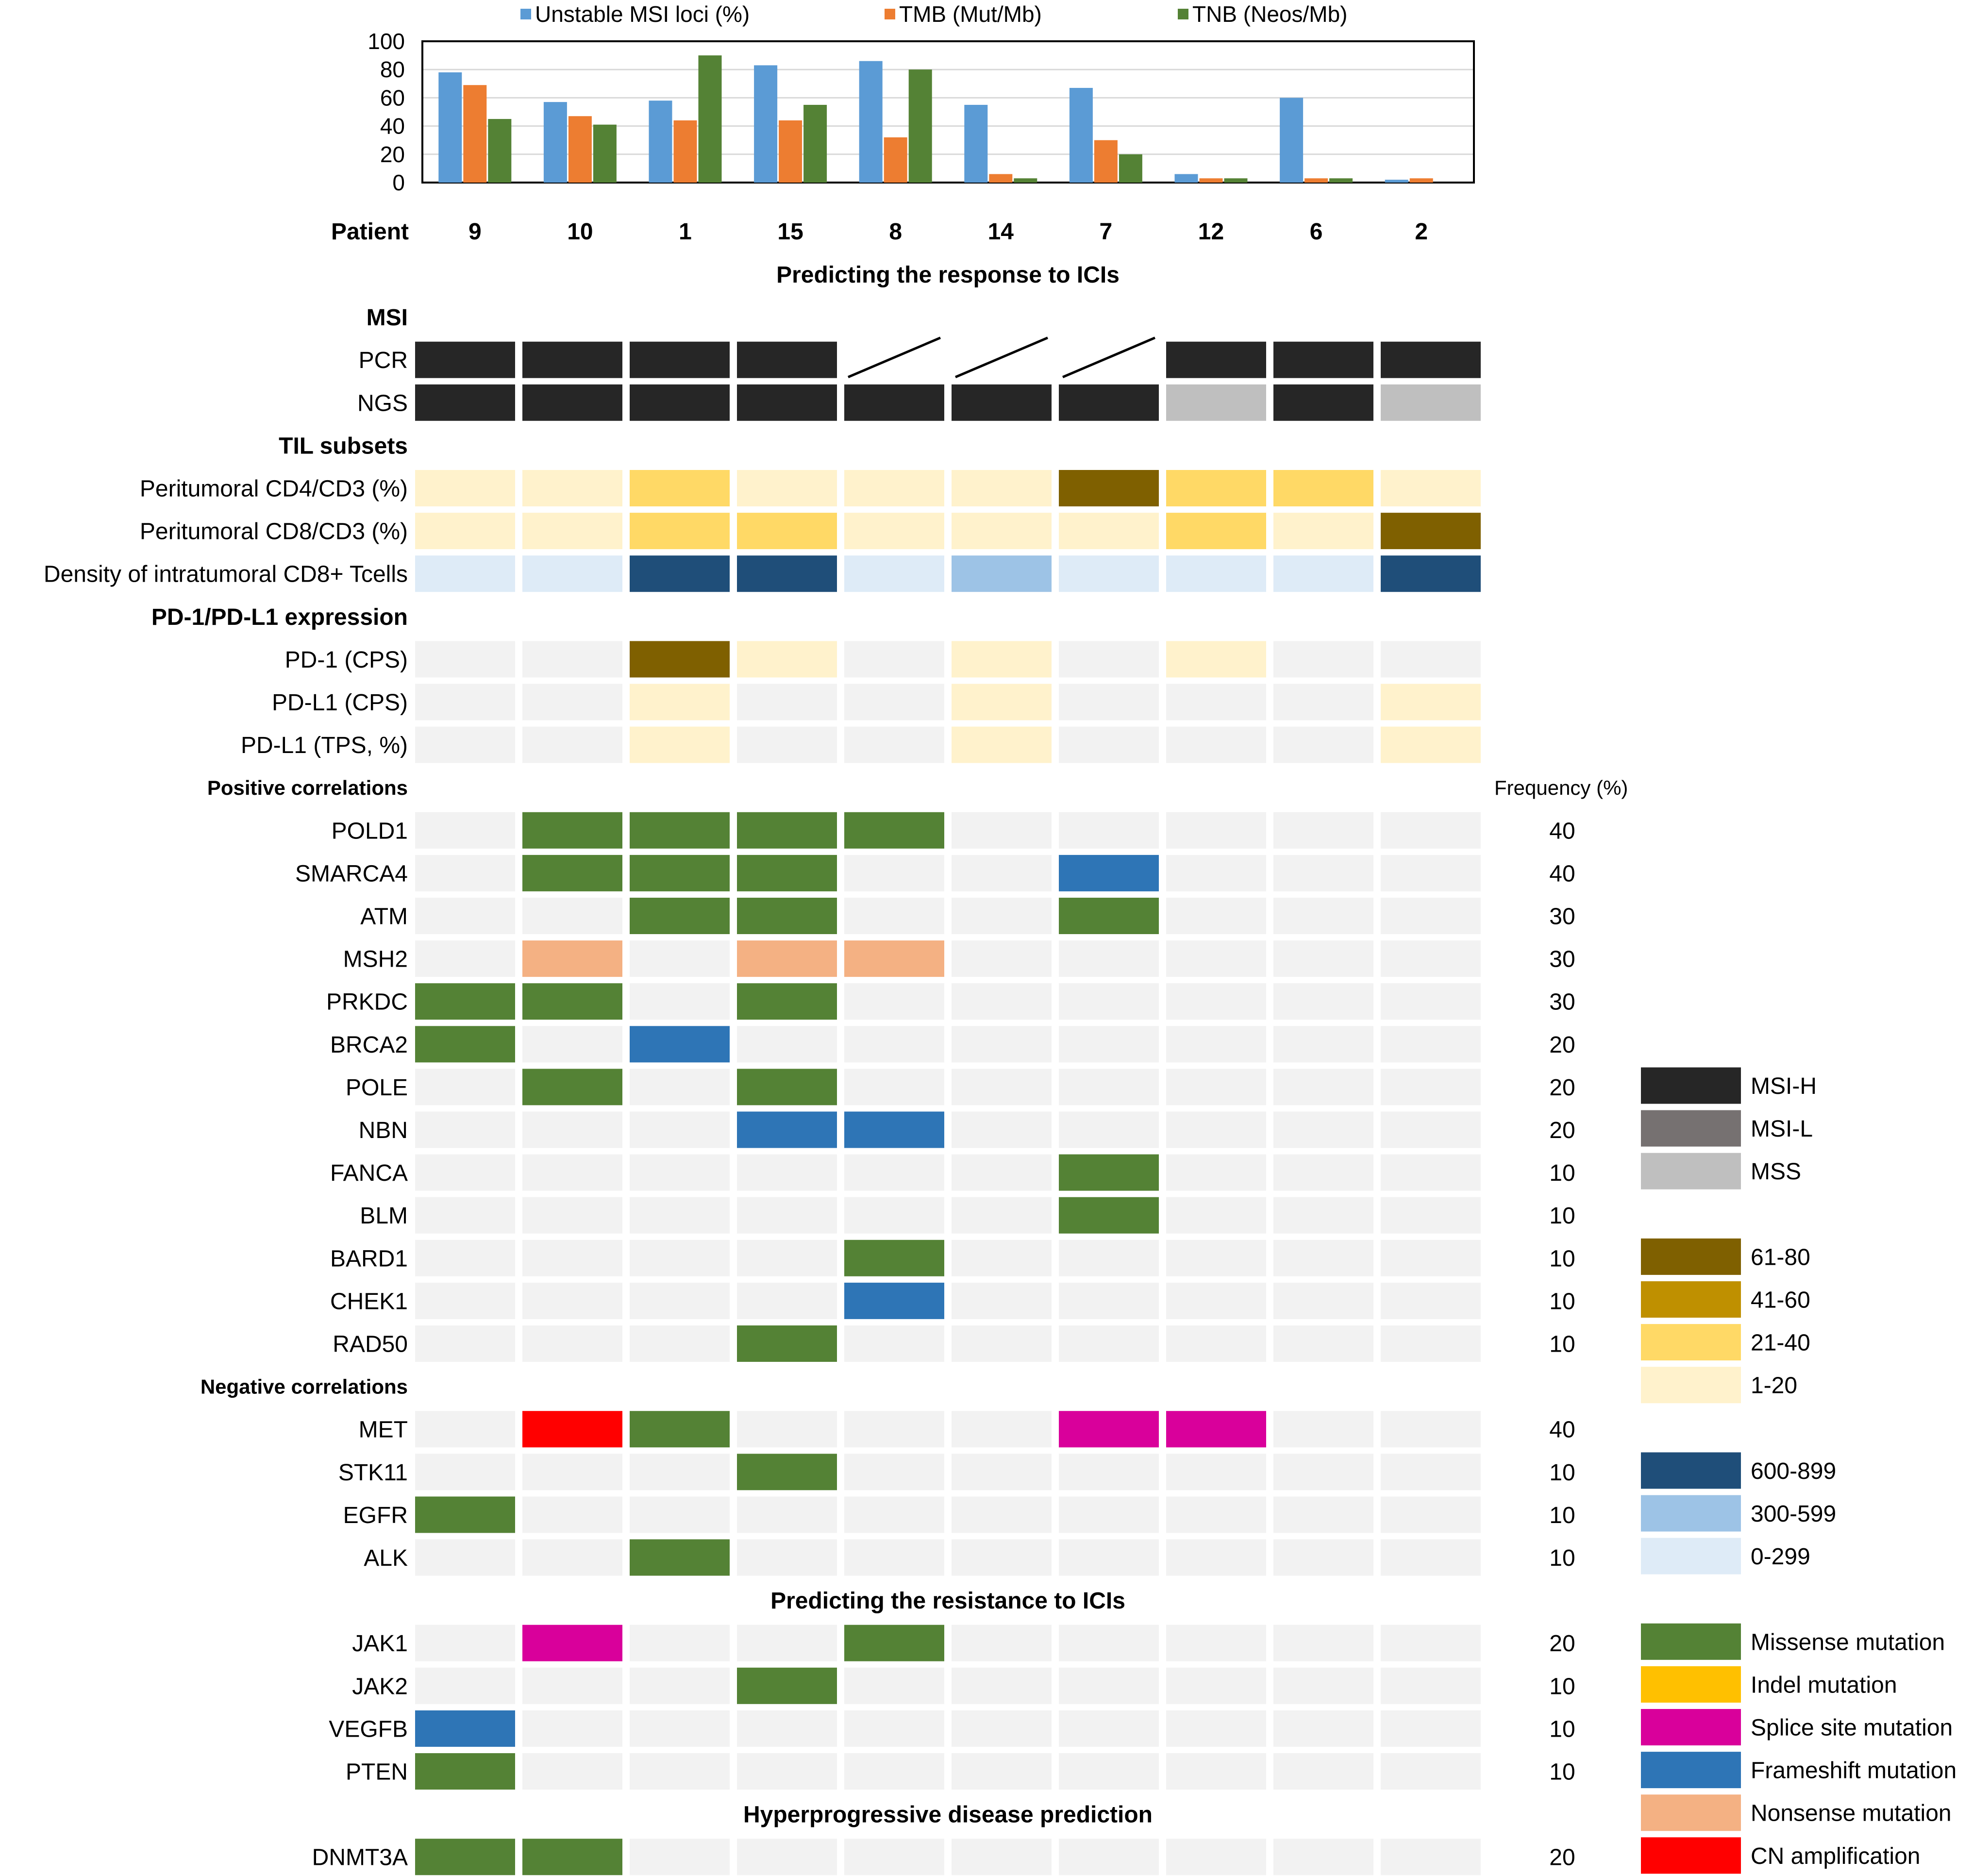 The width and height of the screenshot is (1973, 1876). Describe the element at coordinates (971, 14) in the screenshot. I see `legend-label: TMB (Mut/Mb)` at that location.